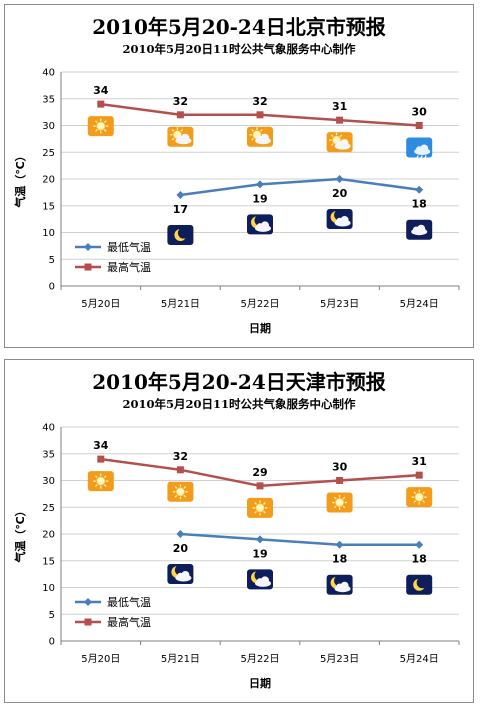  Describe the element at coordinates (180, 209) in the screenshot. I see `data-label: 17` at that location.